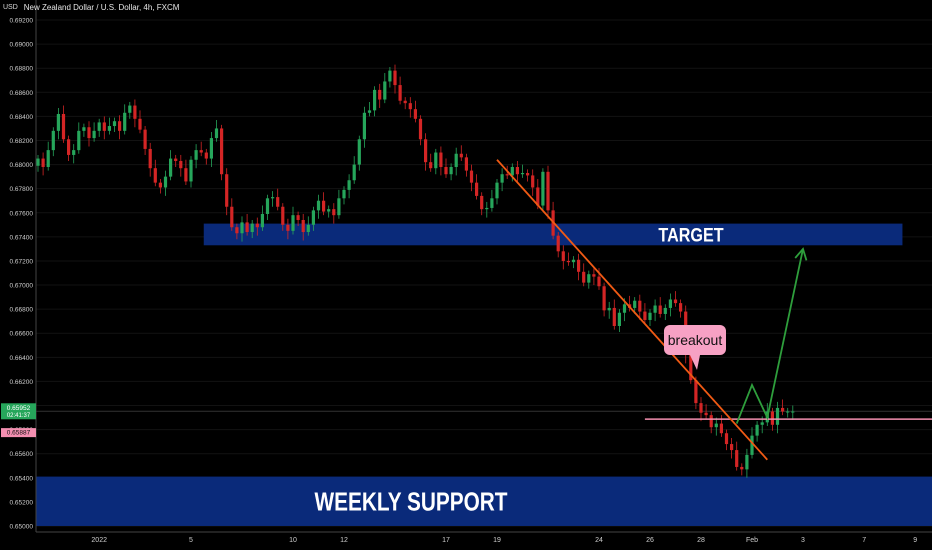  What do you see at coordinates (599, 540) in the screenshot?
I see `time-tick-label: 24` at bounding box center [599, 540].